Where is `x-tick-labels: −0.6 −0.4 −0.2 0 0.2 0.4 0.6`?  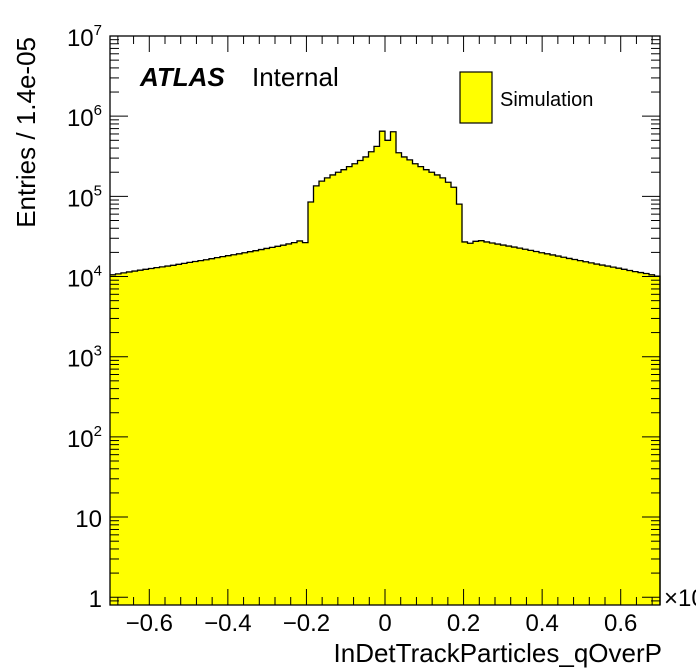 x-tick-labels: −0.6 −0.4 −0.2 0 0.2 0.4 0.6 is located at coordinates (382, 623).